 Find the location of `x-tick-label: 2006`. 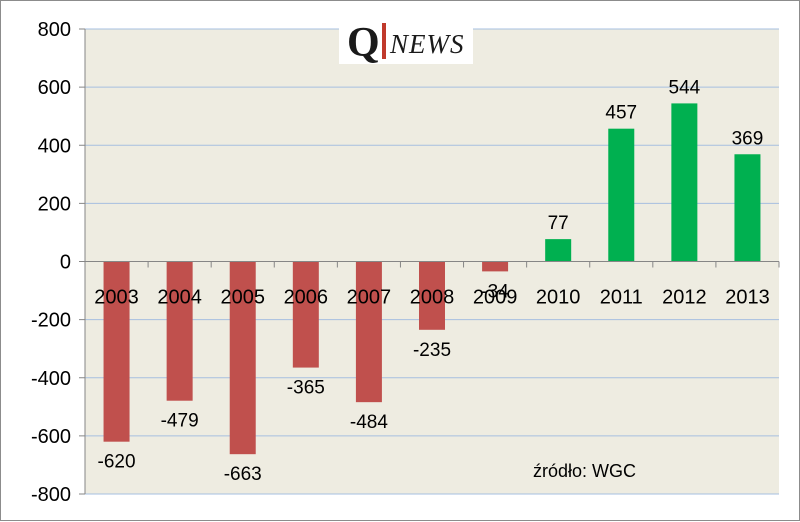

x-tick-label: 2006 is located at coordinates (306, 298).